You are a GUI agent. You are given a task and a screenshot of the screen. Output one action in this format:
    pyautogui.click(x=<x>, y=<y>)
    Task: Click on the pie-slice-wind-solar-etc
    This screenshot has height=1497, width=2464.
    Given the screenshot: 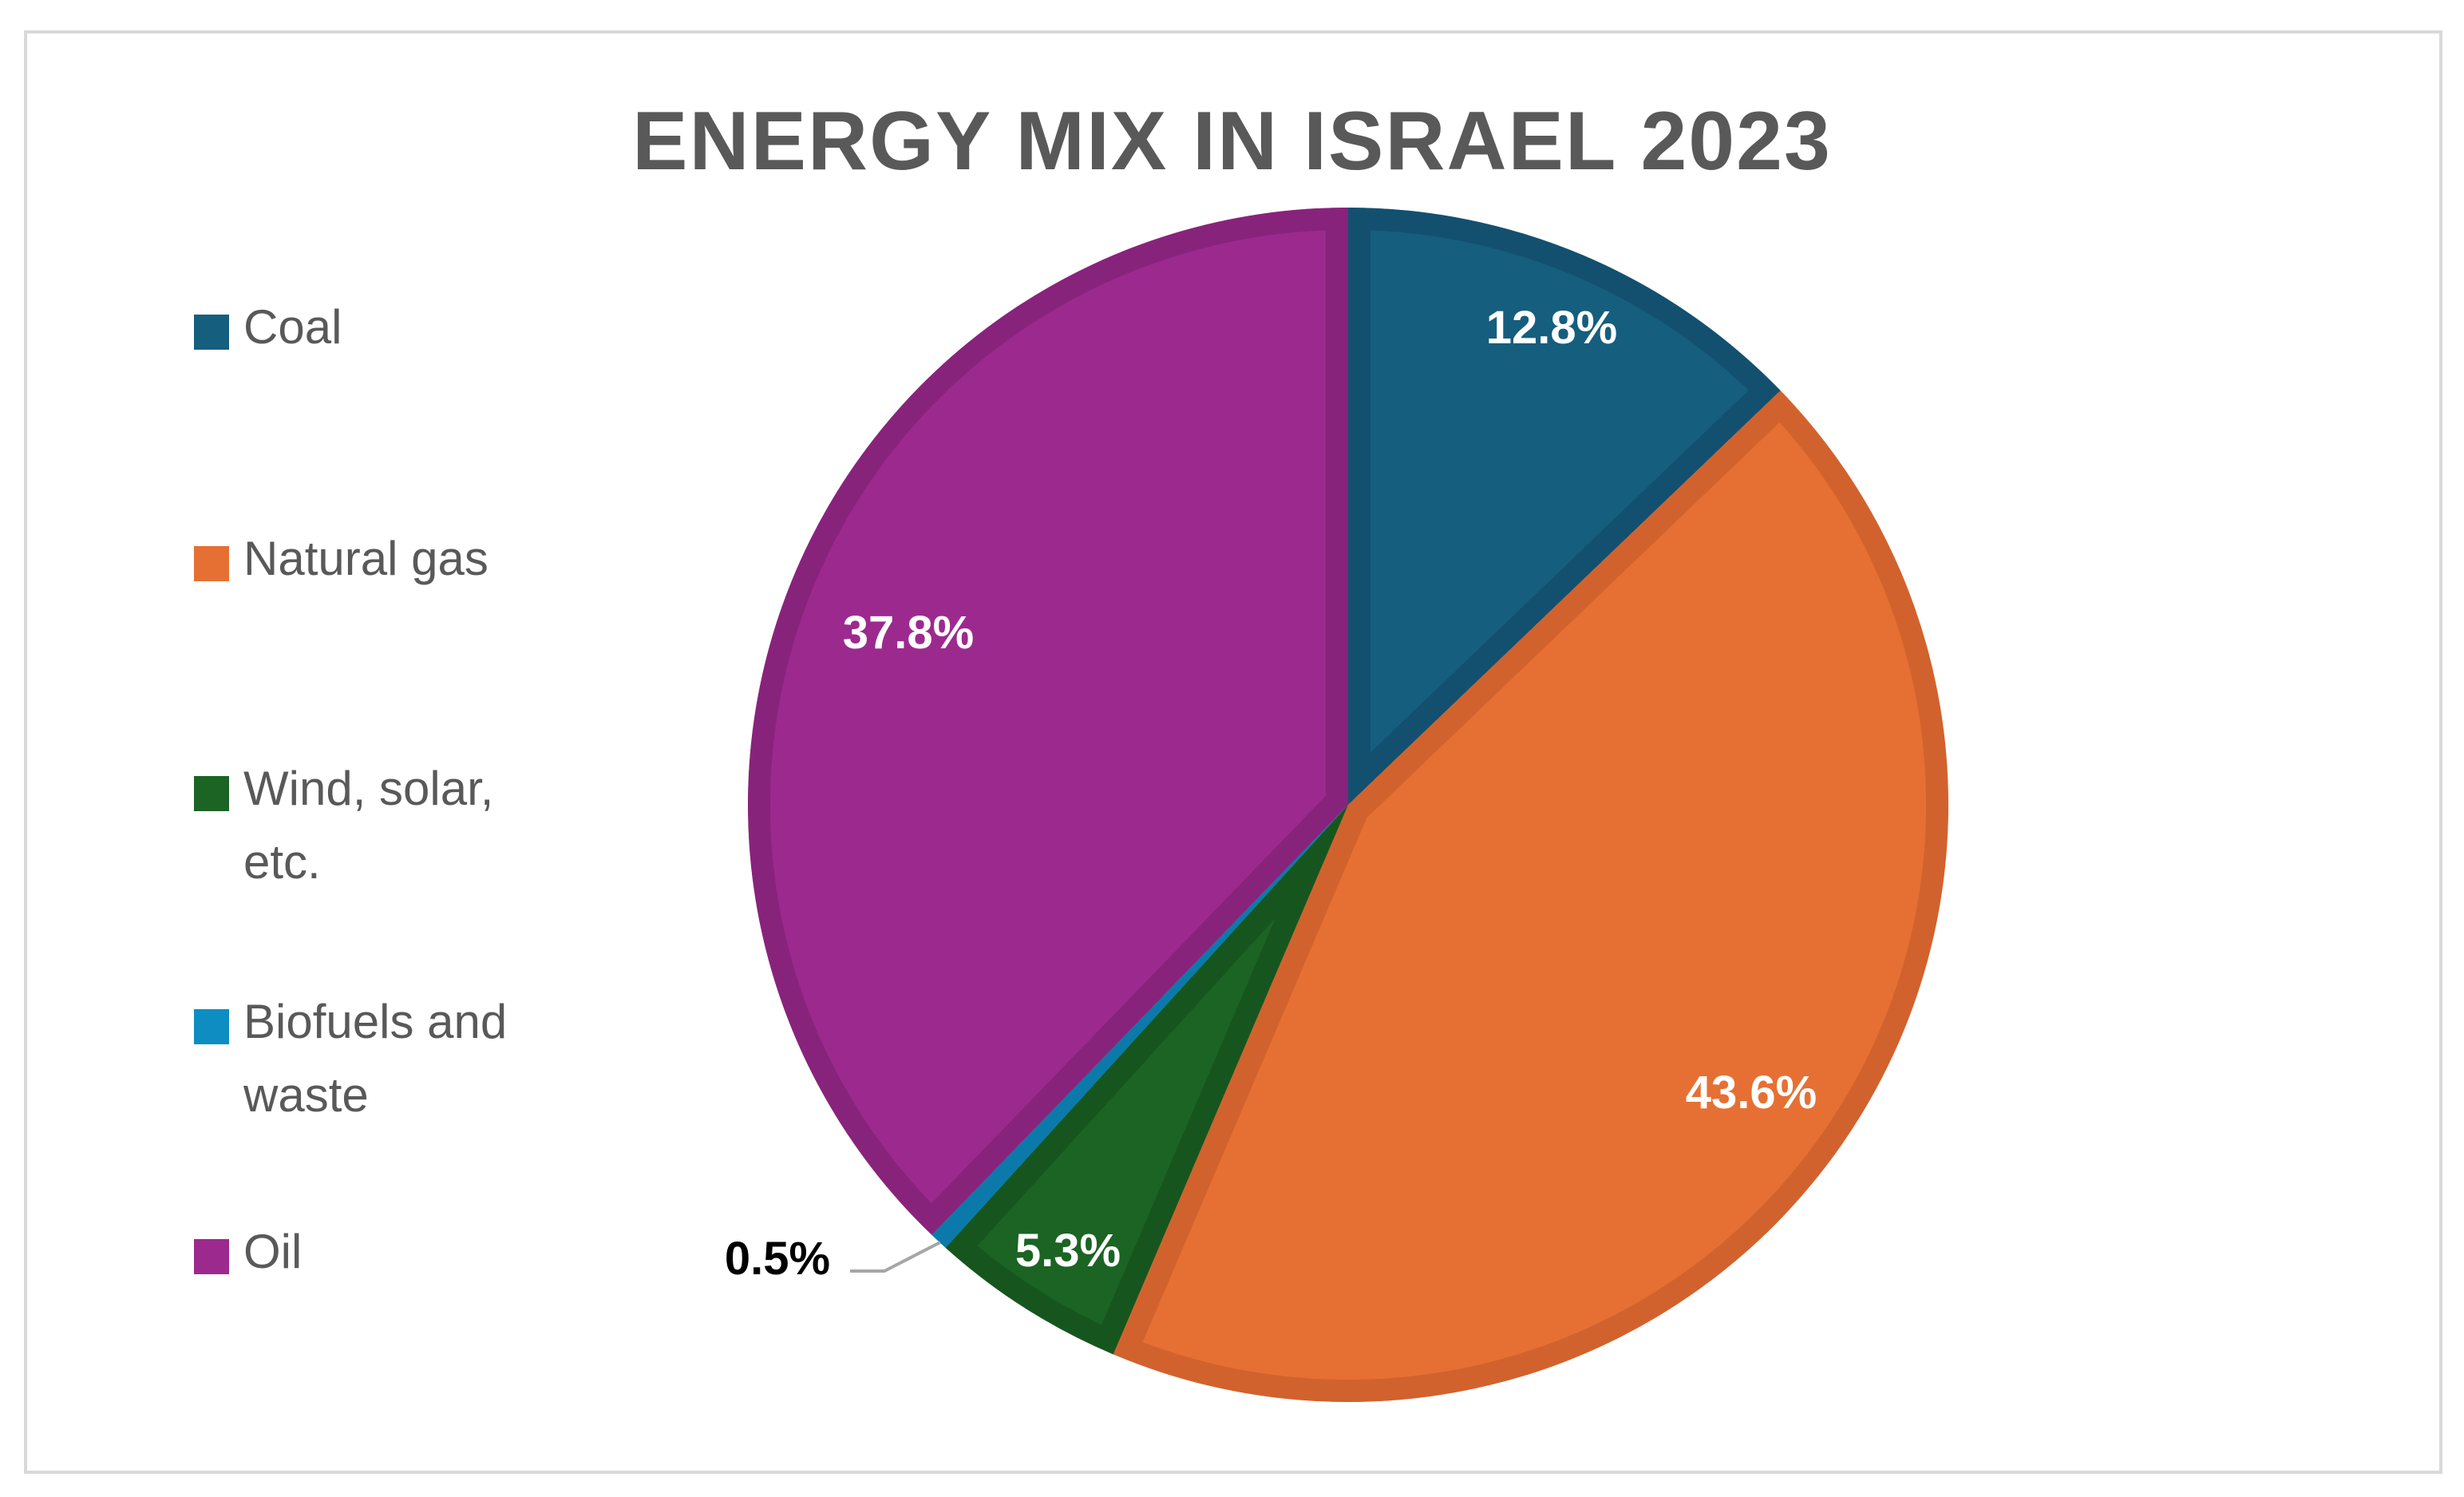 What is the action you would take?
    pyautogui.click(x=1146, y=1080)
    